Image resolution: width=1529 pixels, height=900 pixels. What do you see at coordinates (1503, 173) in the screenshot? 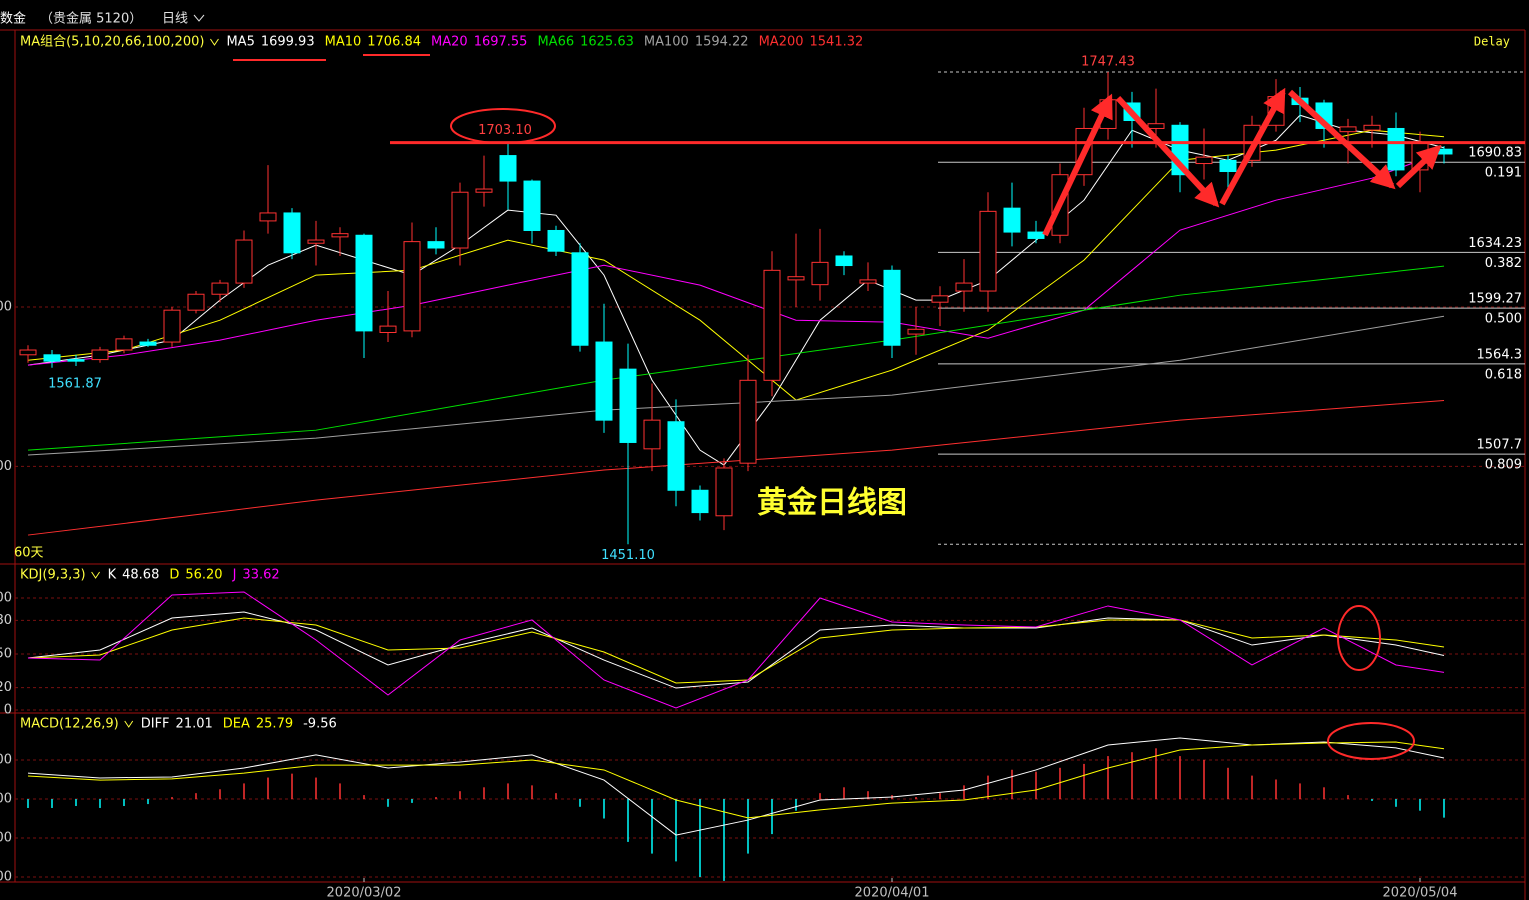
I see `fib-ratio: 0.191` at bounding box center [1503, 173].